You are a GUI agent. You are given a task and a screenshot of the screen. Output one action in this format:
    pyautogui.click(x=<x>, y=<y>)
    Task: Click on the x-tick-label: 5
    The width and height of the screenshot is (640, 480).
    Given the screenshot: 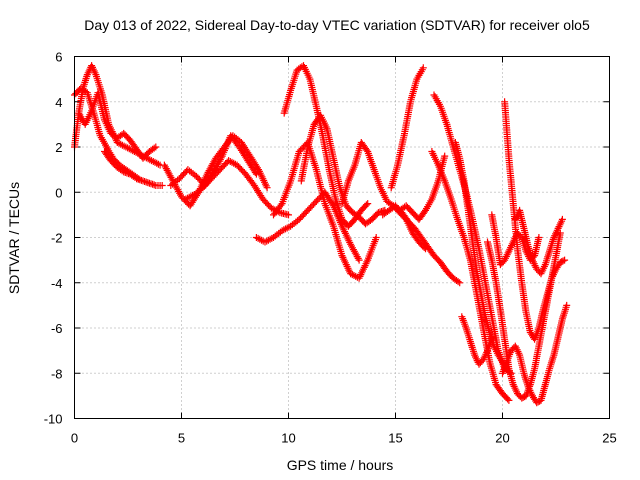 What is the action you would take?
    pyautogui.click(x=181, y=438)
    